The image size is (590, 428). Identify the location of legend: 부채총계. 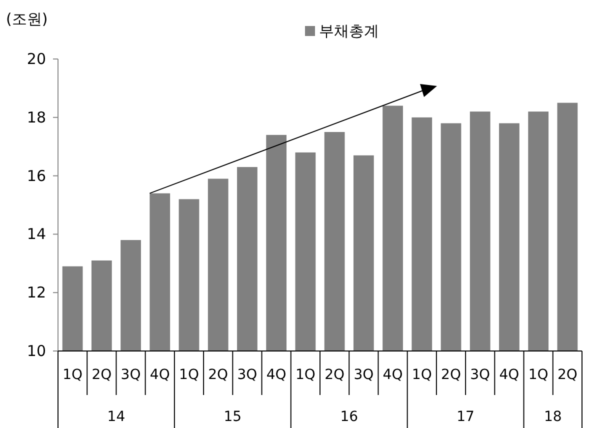
(342, 31).